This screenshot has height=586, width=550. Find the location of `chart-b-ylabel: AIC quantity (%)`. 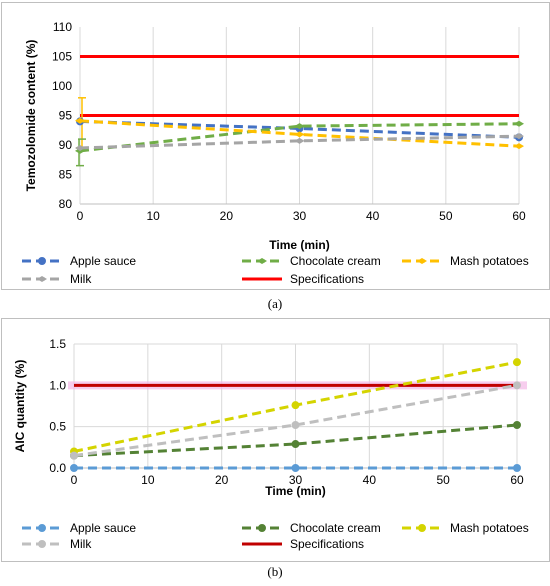

chart-b-ylabel: AIC quantity (%) is located at coordinates (20, 406).